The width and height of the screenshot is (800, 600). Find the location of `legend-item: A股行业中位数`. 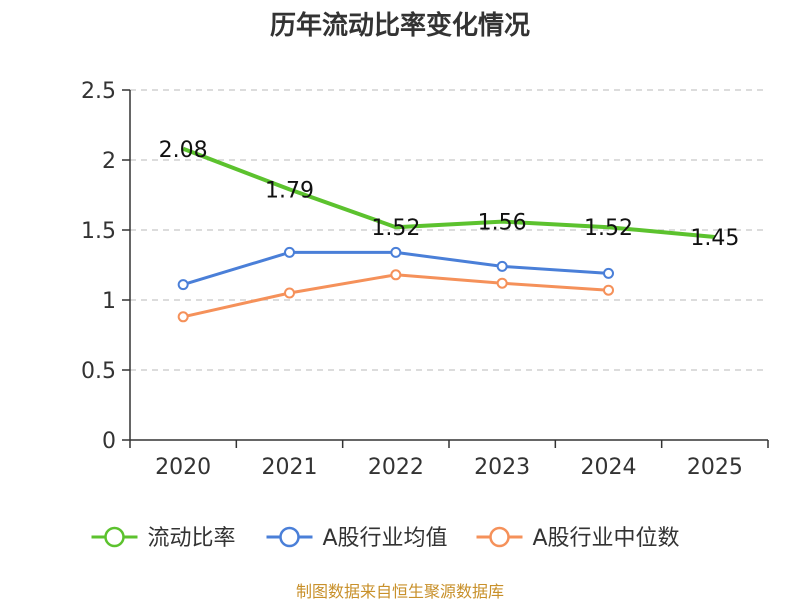

legend-item: A股行业中位数 is located at coordinates (578, 538).